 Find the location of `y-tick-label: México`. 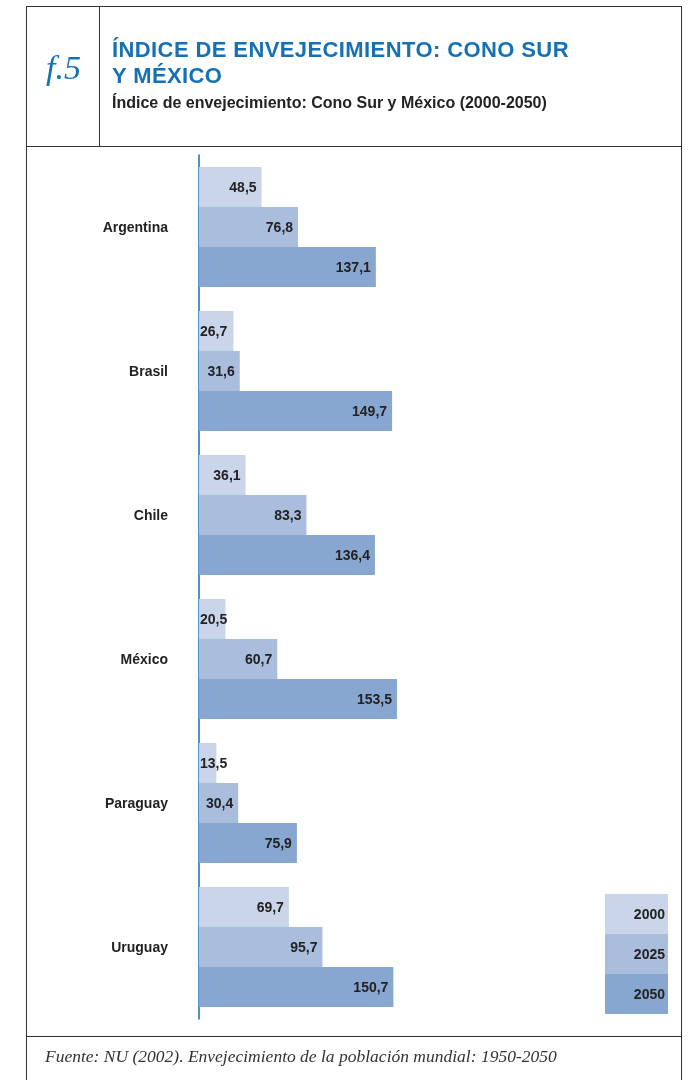

y-tick-label: México is located at coordinates (144, 659).